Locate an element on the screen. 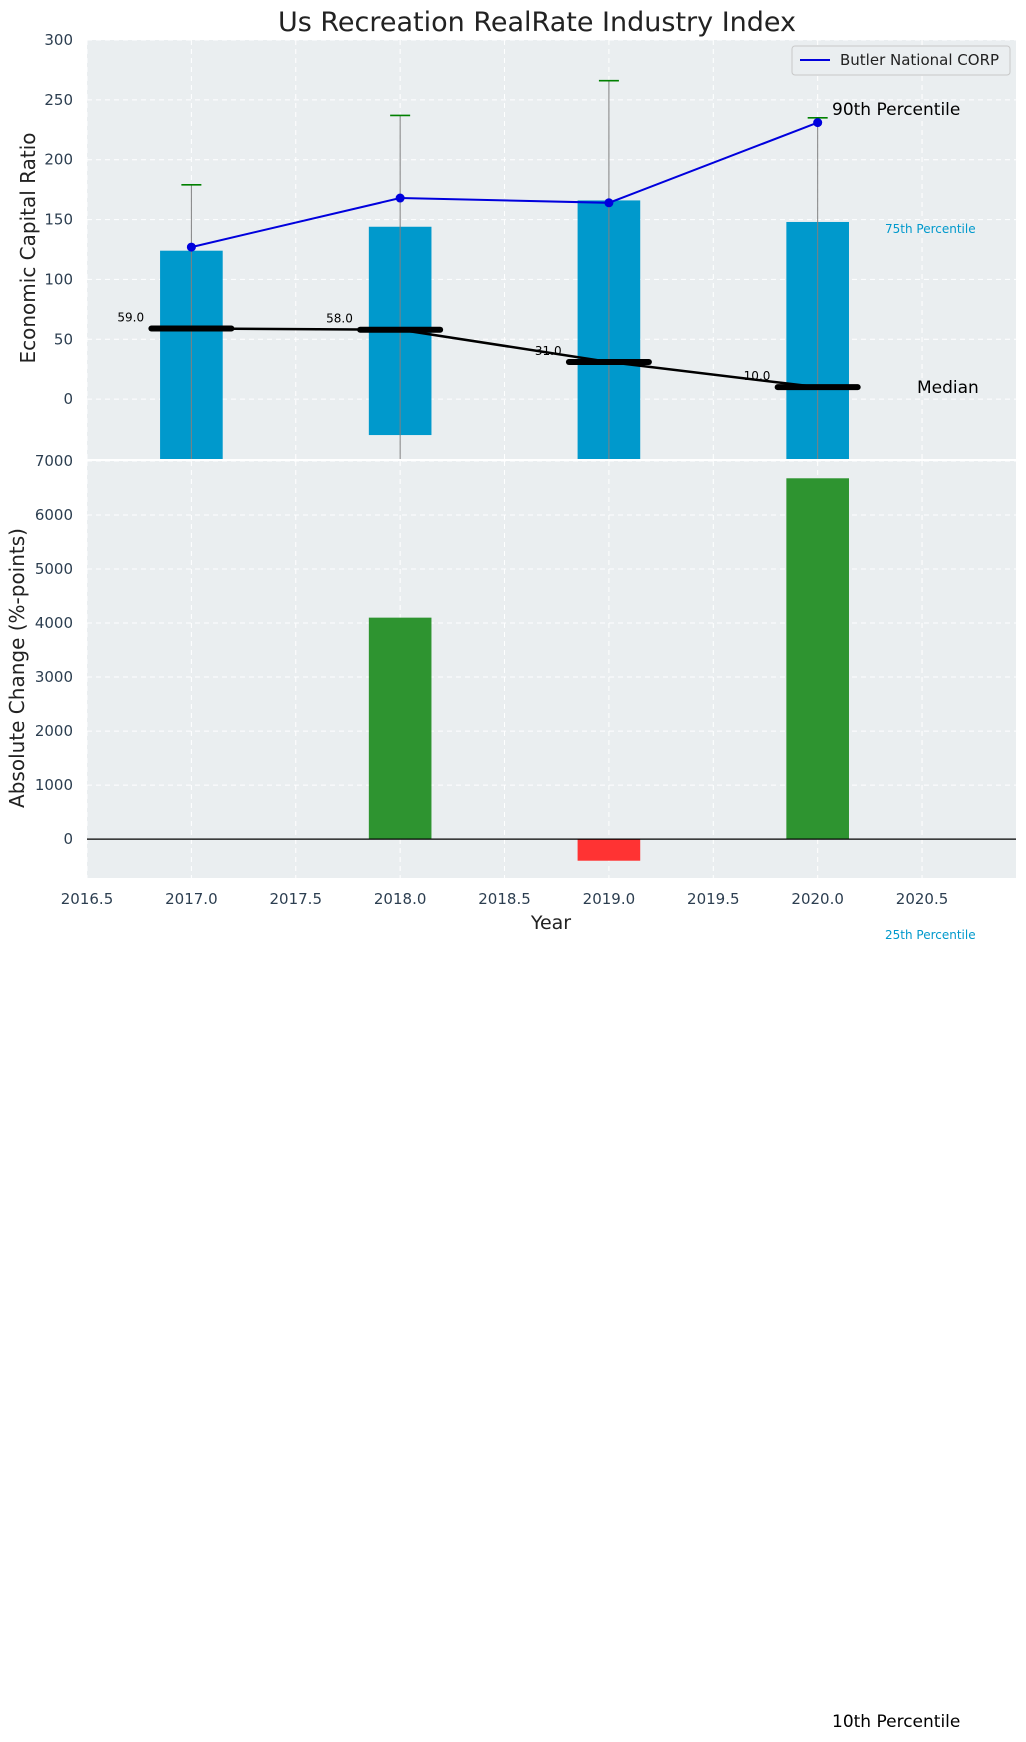 Image resolution: width=1026 pixels, height=1742 pixels. x-tick-label: 2018.5 is located at coordinates (504, 899).